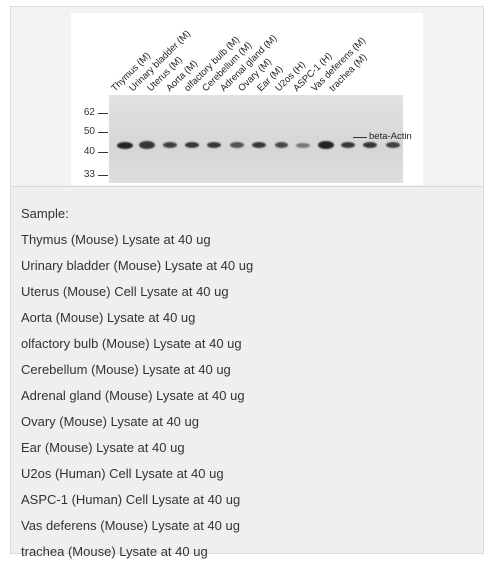 This screenshot has height=565, width=495. I want to click on legend-item: ASPC-1 (Human) Cell Lysate at 40 ug, so click(131, 499).